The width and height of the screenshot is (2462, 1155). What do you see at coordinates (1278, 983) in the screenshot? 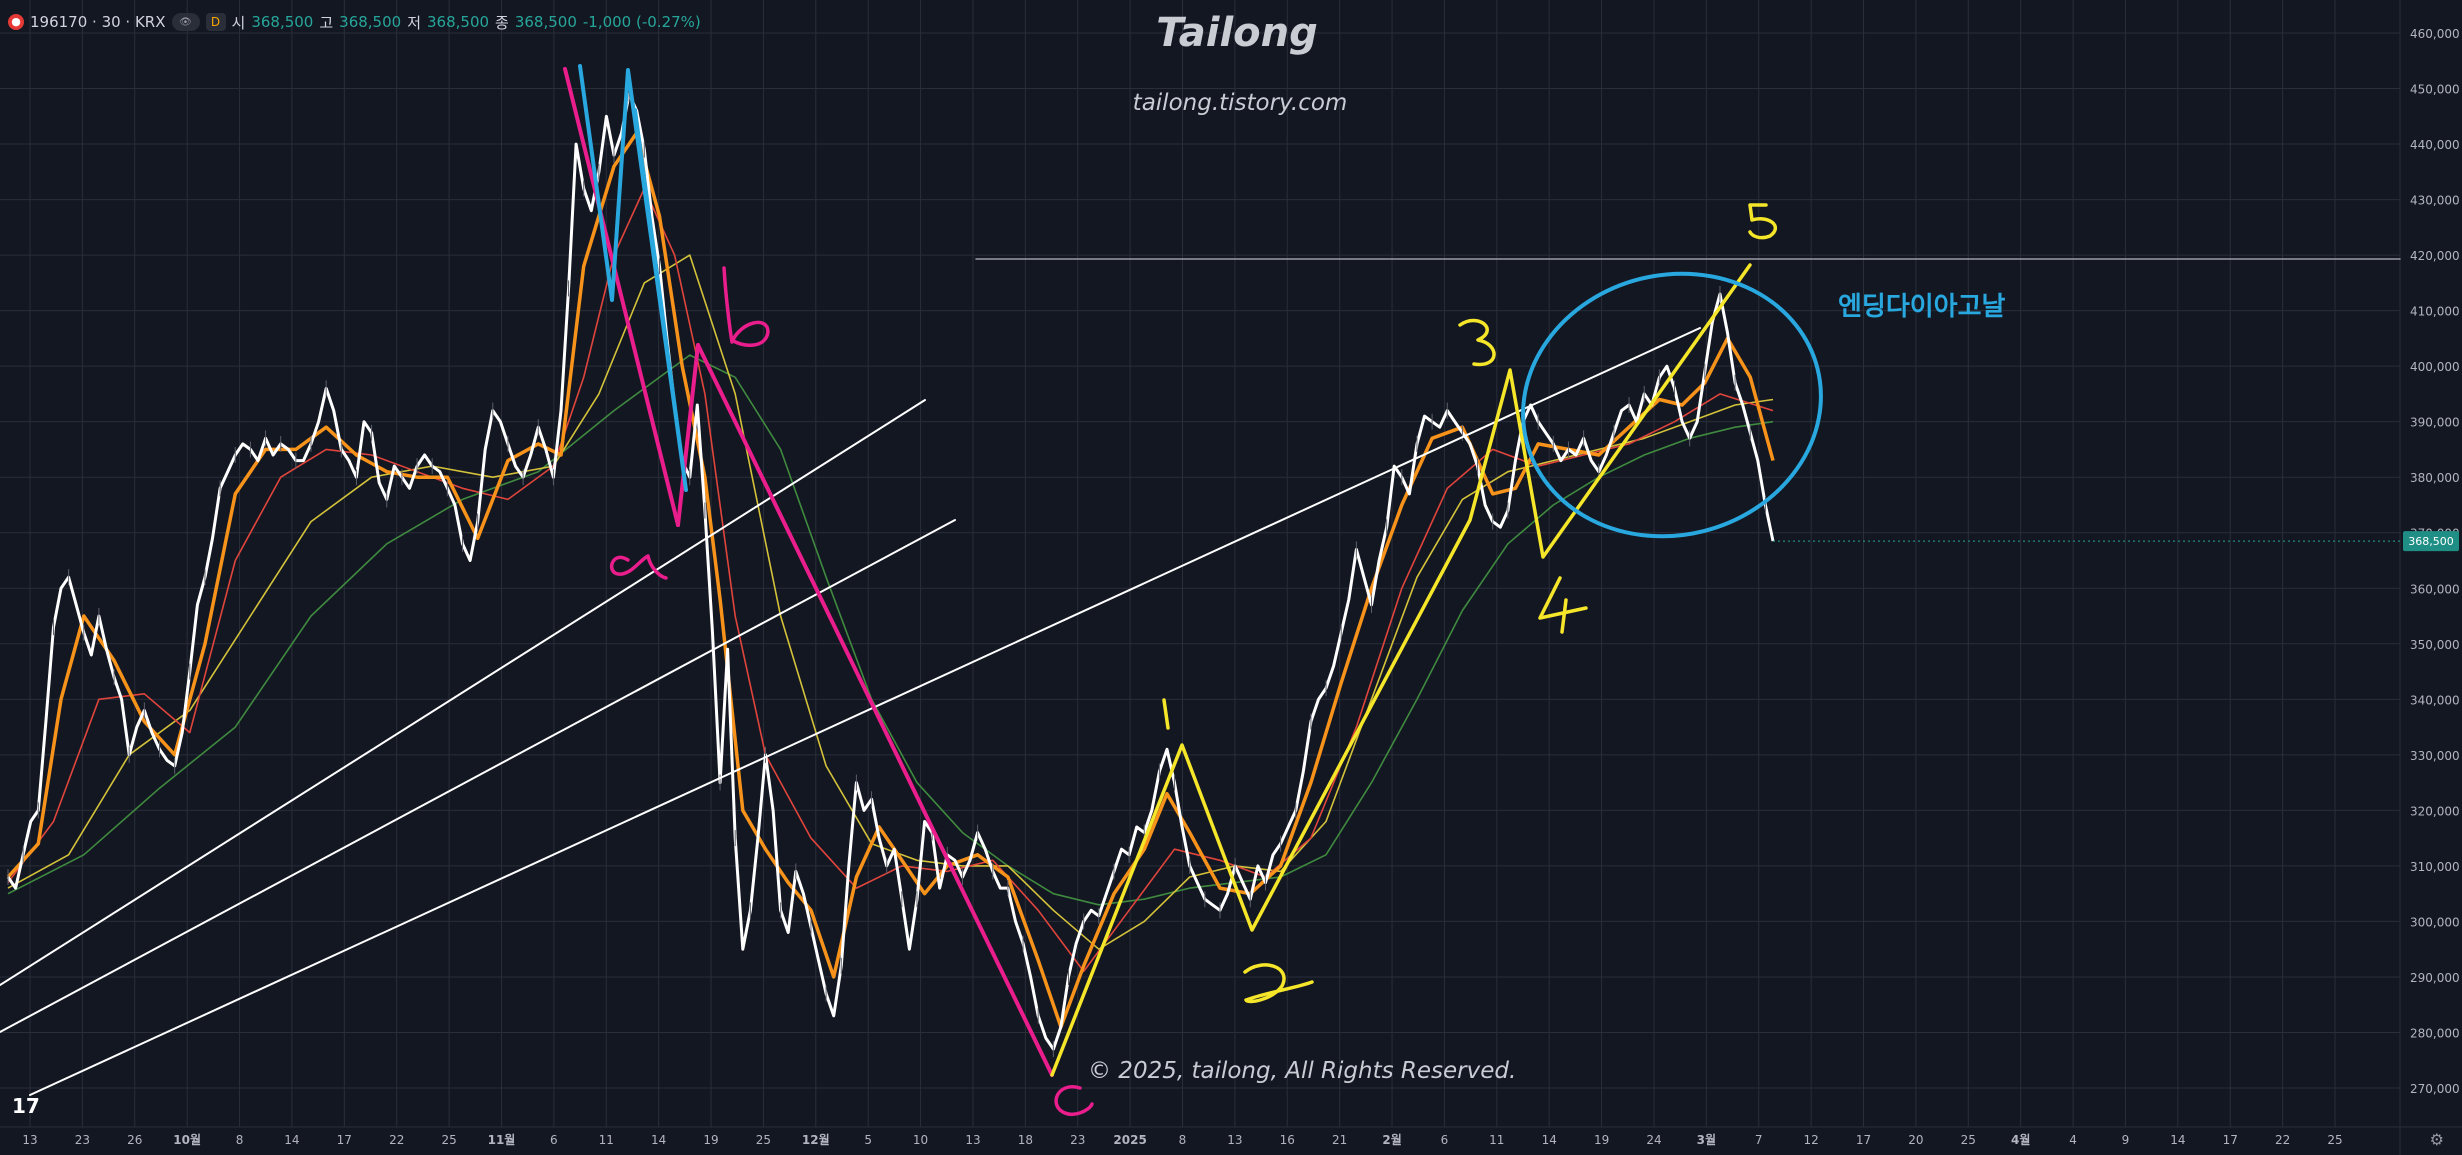
I see `label-2-mark` at bounding box center [1278, 983].